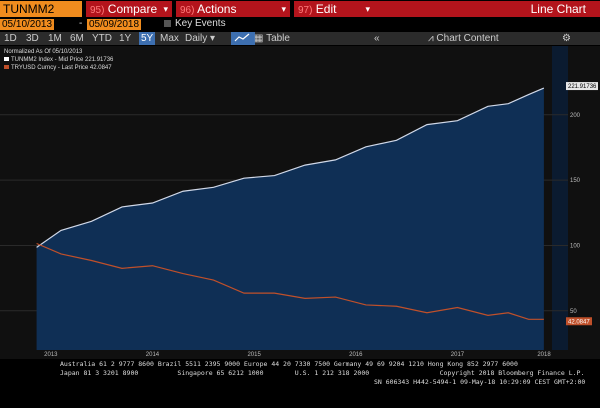 This screenshot has height=408, width=600. I want to click on legend-item: TUNMM2 Index - Mid Price 221.91736, so click(58, 60).